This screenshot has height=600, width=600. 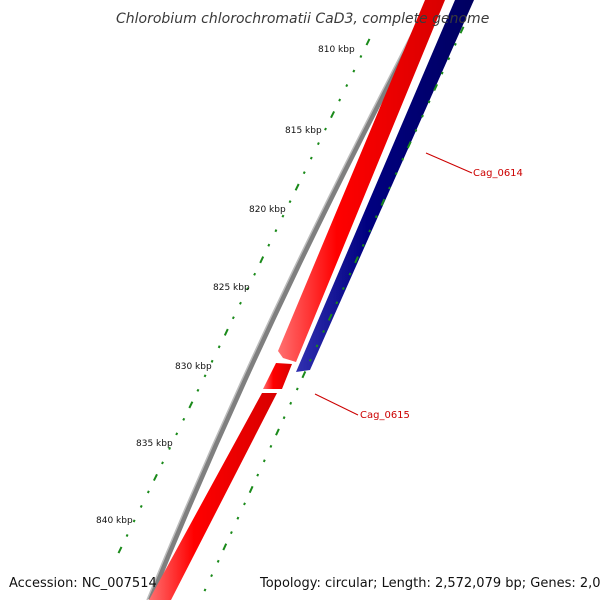 I want to click on forward-gene-cag0615, so click(x=277, y=376).